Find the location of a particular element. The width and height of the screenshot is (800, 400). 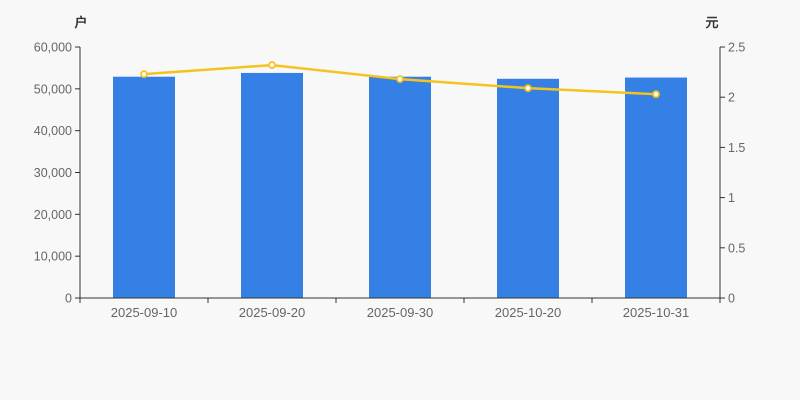

right-axis-unit-label: 元 is located at coordinates (712, 22).